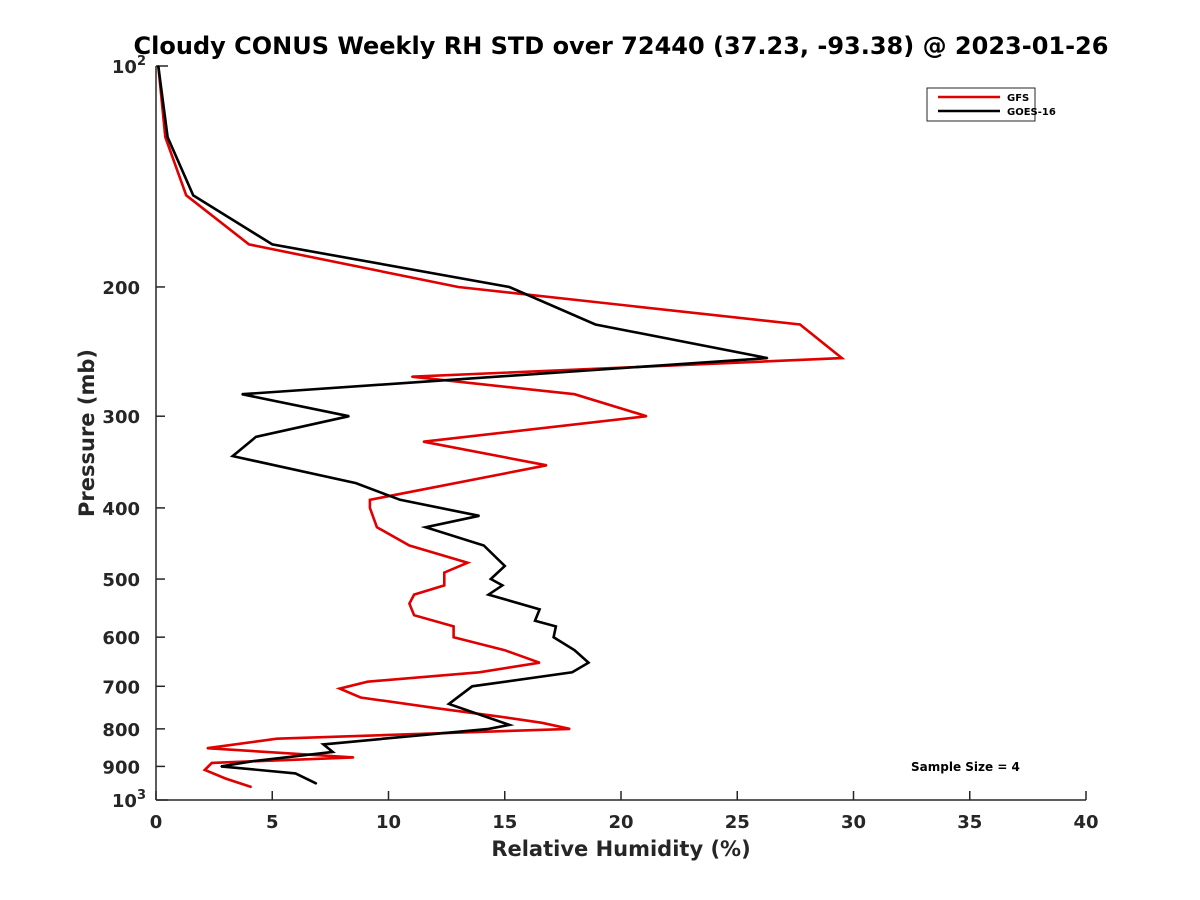  Describe the element at coordinates (121, 687) in the screenshot. I see `y-tick-label: 700` at that location.